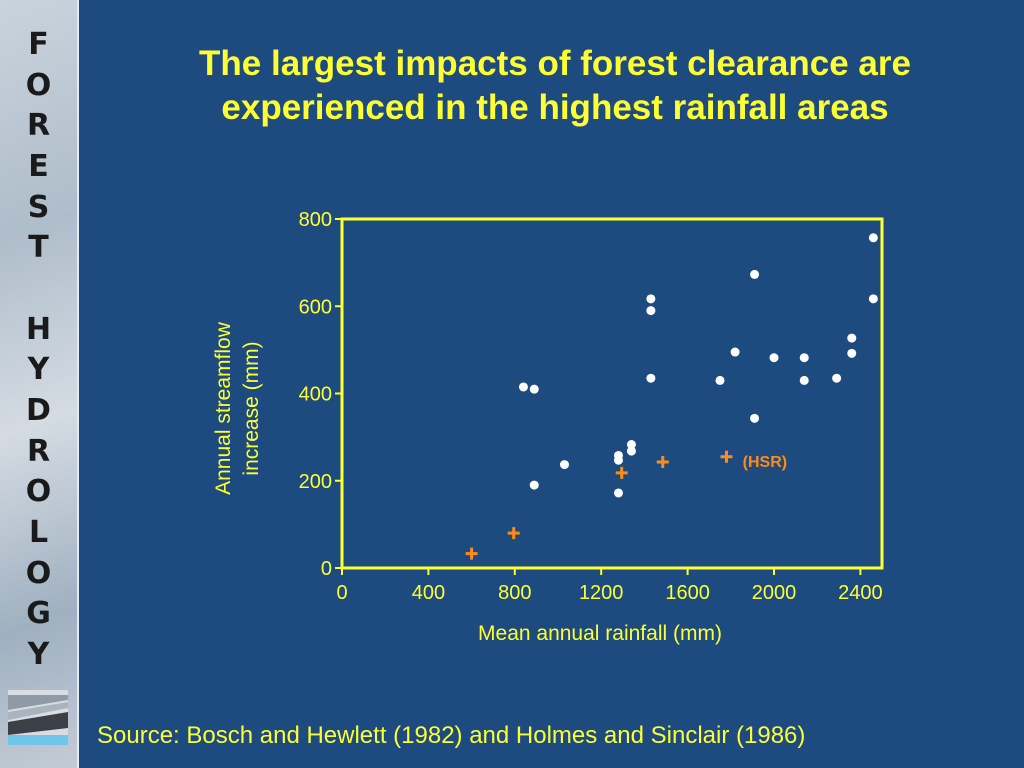 This screenshot has height=768, width=1024. I want to click on y-axis-label: Annual streamflow, so click(223, 408).